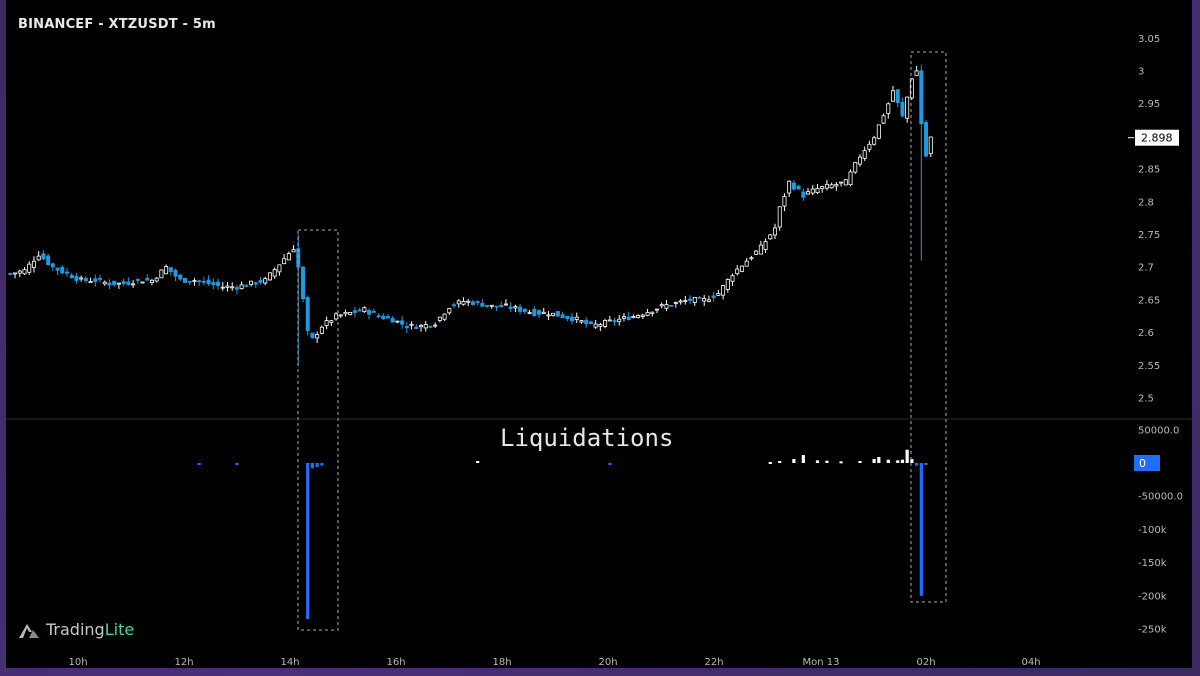 Image resolution: width=1200 pixels, height=676 pixels. Describe the element at coordinates (119, 629) in the screenshot. I see `brand-name-part2: Lite` at that location.